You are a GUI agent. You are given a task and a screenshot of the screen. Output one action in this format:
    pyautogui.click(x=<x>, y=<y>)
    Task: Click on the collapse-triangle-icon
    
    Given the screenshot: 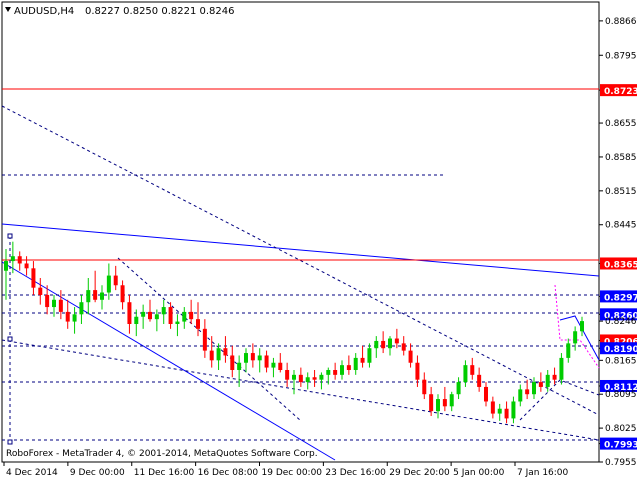 What is the action you would take?
    pyautogui.click(x=8, y=9)
    